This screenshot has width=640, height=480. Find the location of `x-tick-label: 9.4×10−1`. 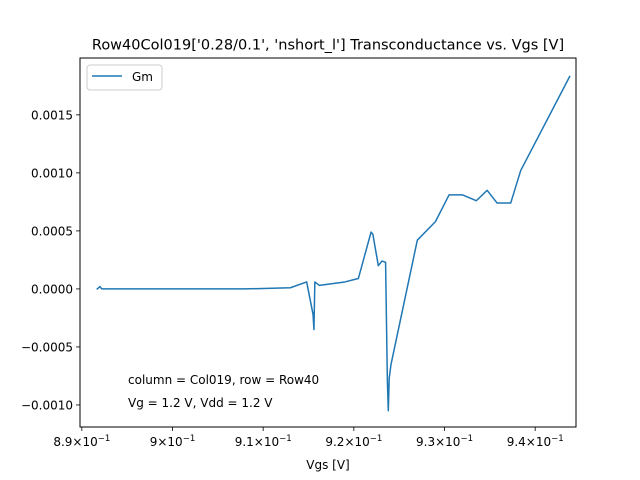

x-tick-label: 9.4×10−1 is located at coordinates (535, 441).